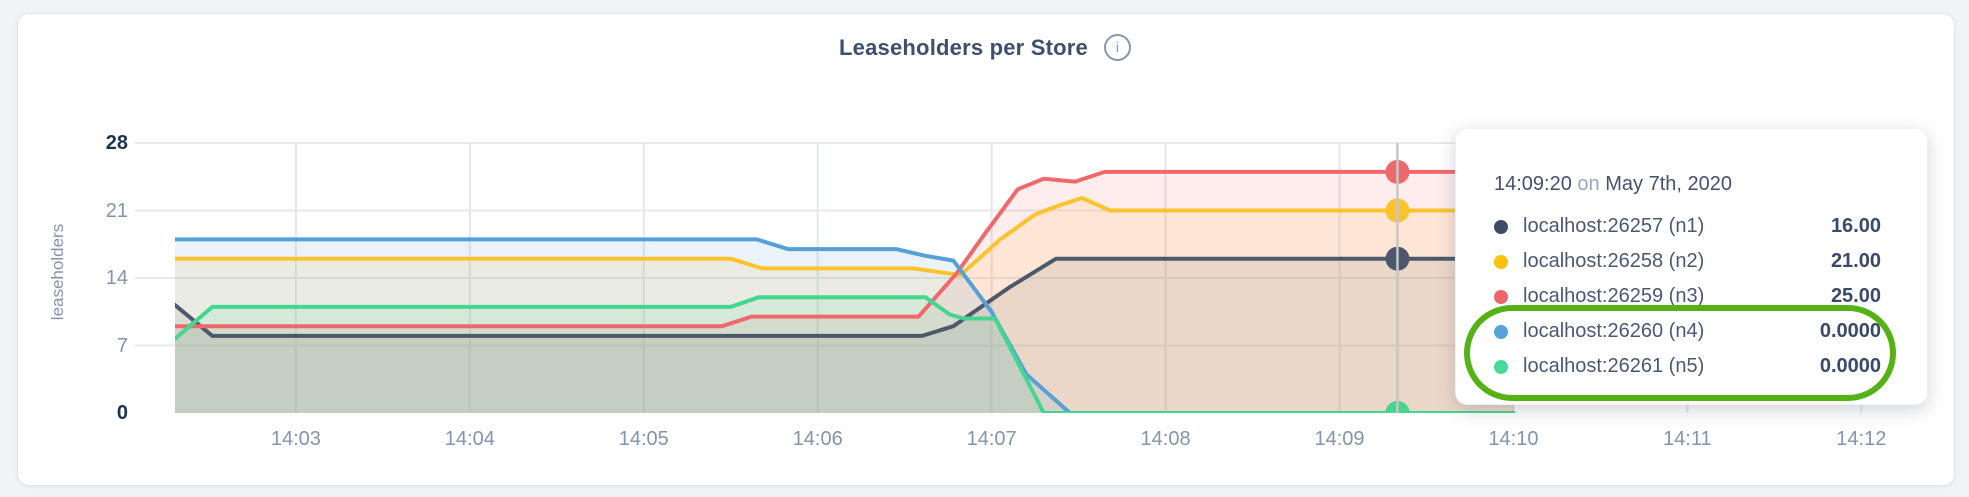 The width and height of the screenshot is (1969, 497). What do you see at coordinates (1339, 439) in the screenshot?
I see `x-tick-label: 14:09` at bounding box center [1339, 439].